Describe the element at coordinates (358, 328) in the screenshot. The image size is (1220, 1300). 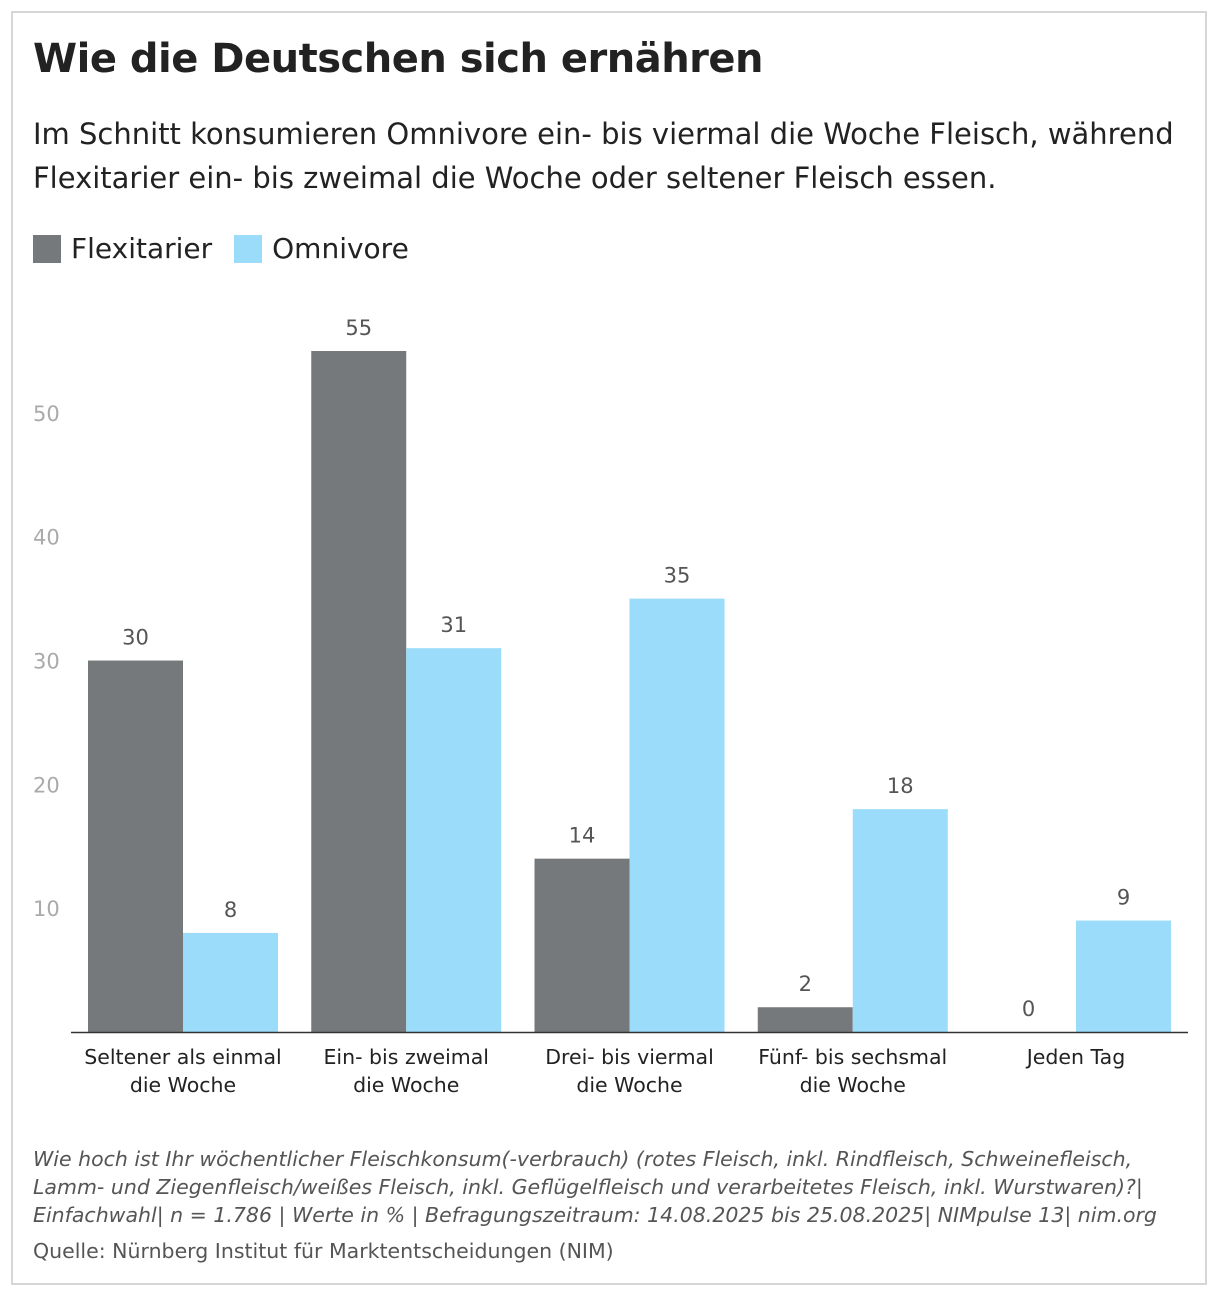
I see `data-label: 55` at that location.